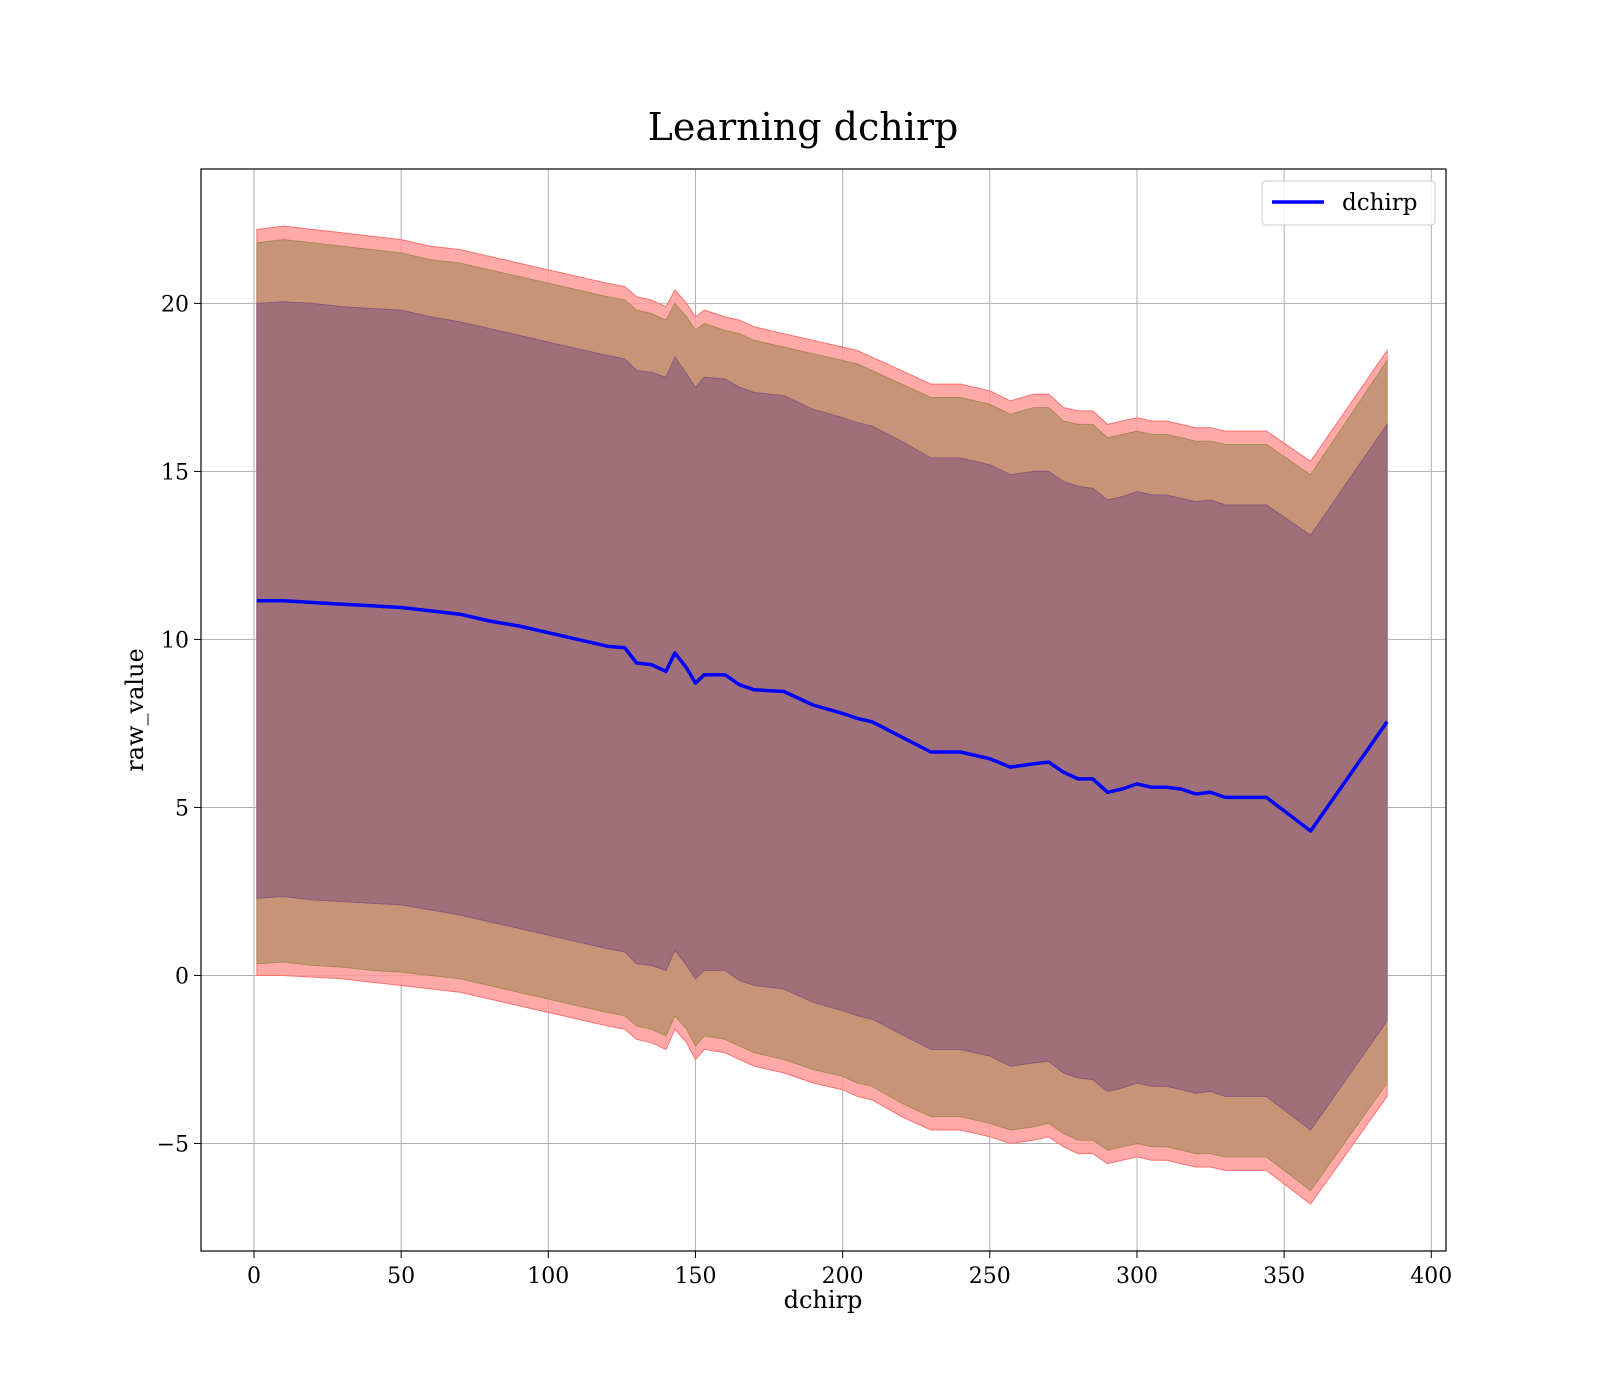 Image resolution: width=1600 pixels, height=1400 pixels. What do you see at coordinates (695, 1276) in the screenshot?
I see `x-tick-label: 150` at bounding box center [695, 1276].